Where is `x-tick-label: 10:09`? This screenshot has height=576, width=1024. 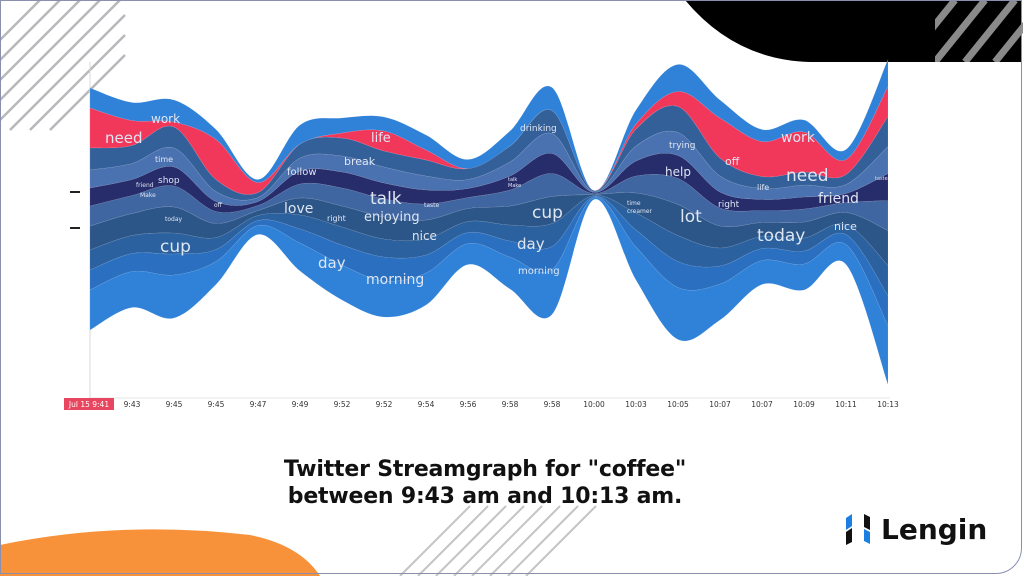 x-tick-label: 10:09 is located at coordinates (804, 404).